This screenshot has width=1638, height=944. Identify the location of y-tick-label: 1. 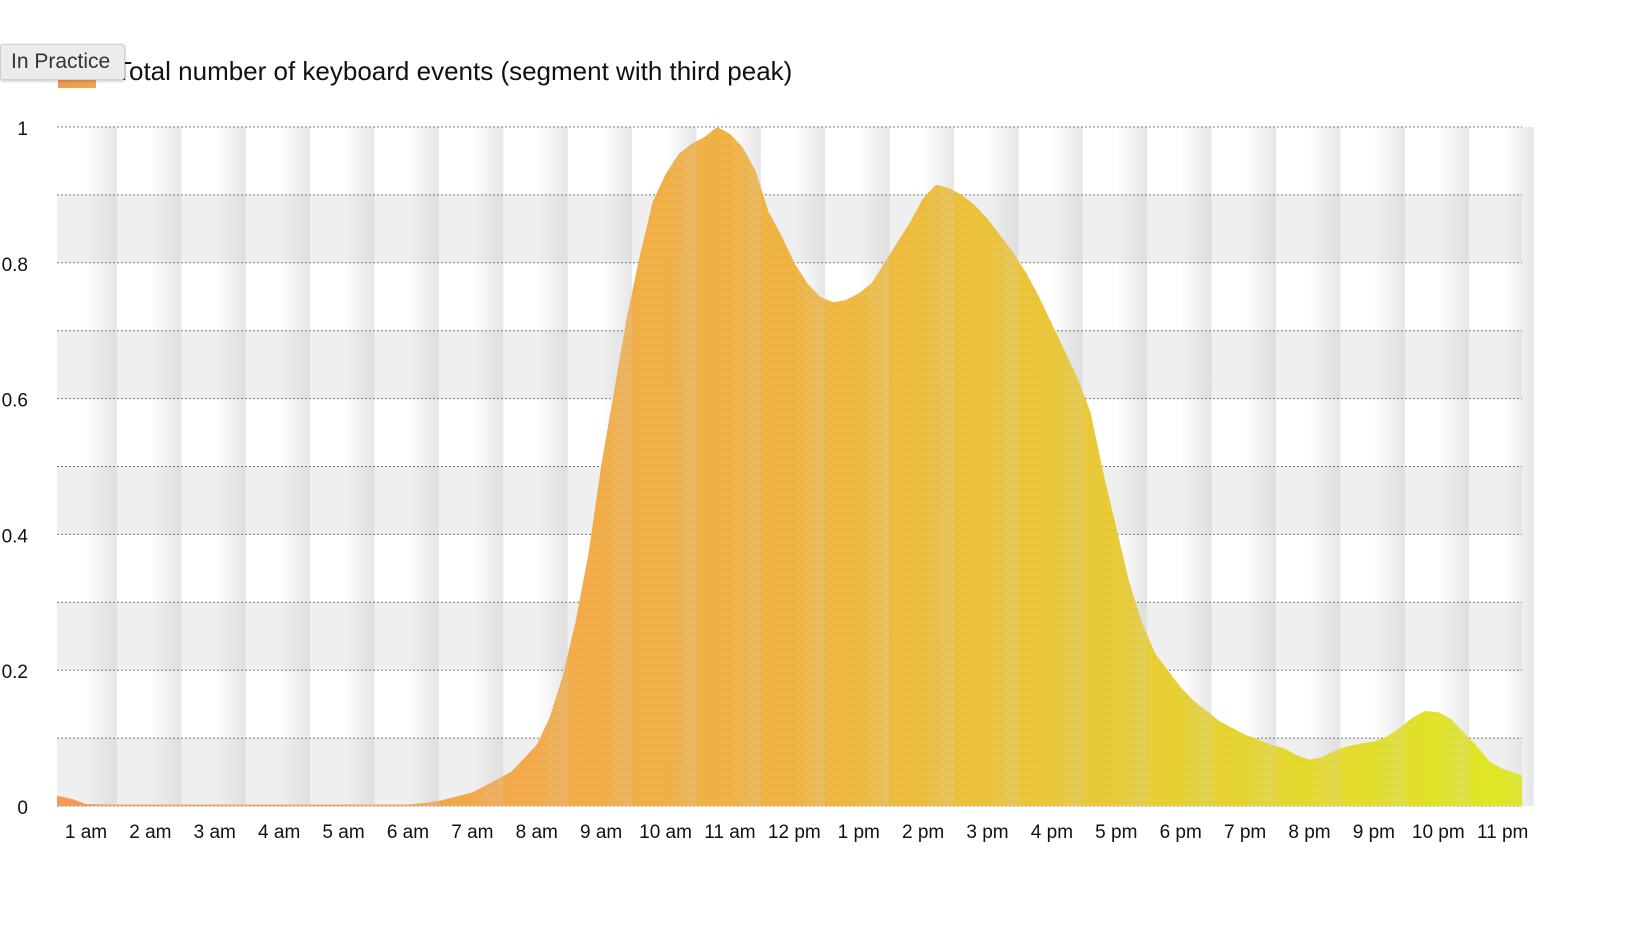
(22, 129).